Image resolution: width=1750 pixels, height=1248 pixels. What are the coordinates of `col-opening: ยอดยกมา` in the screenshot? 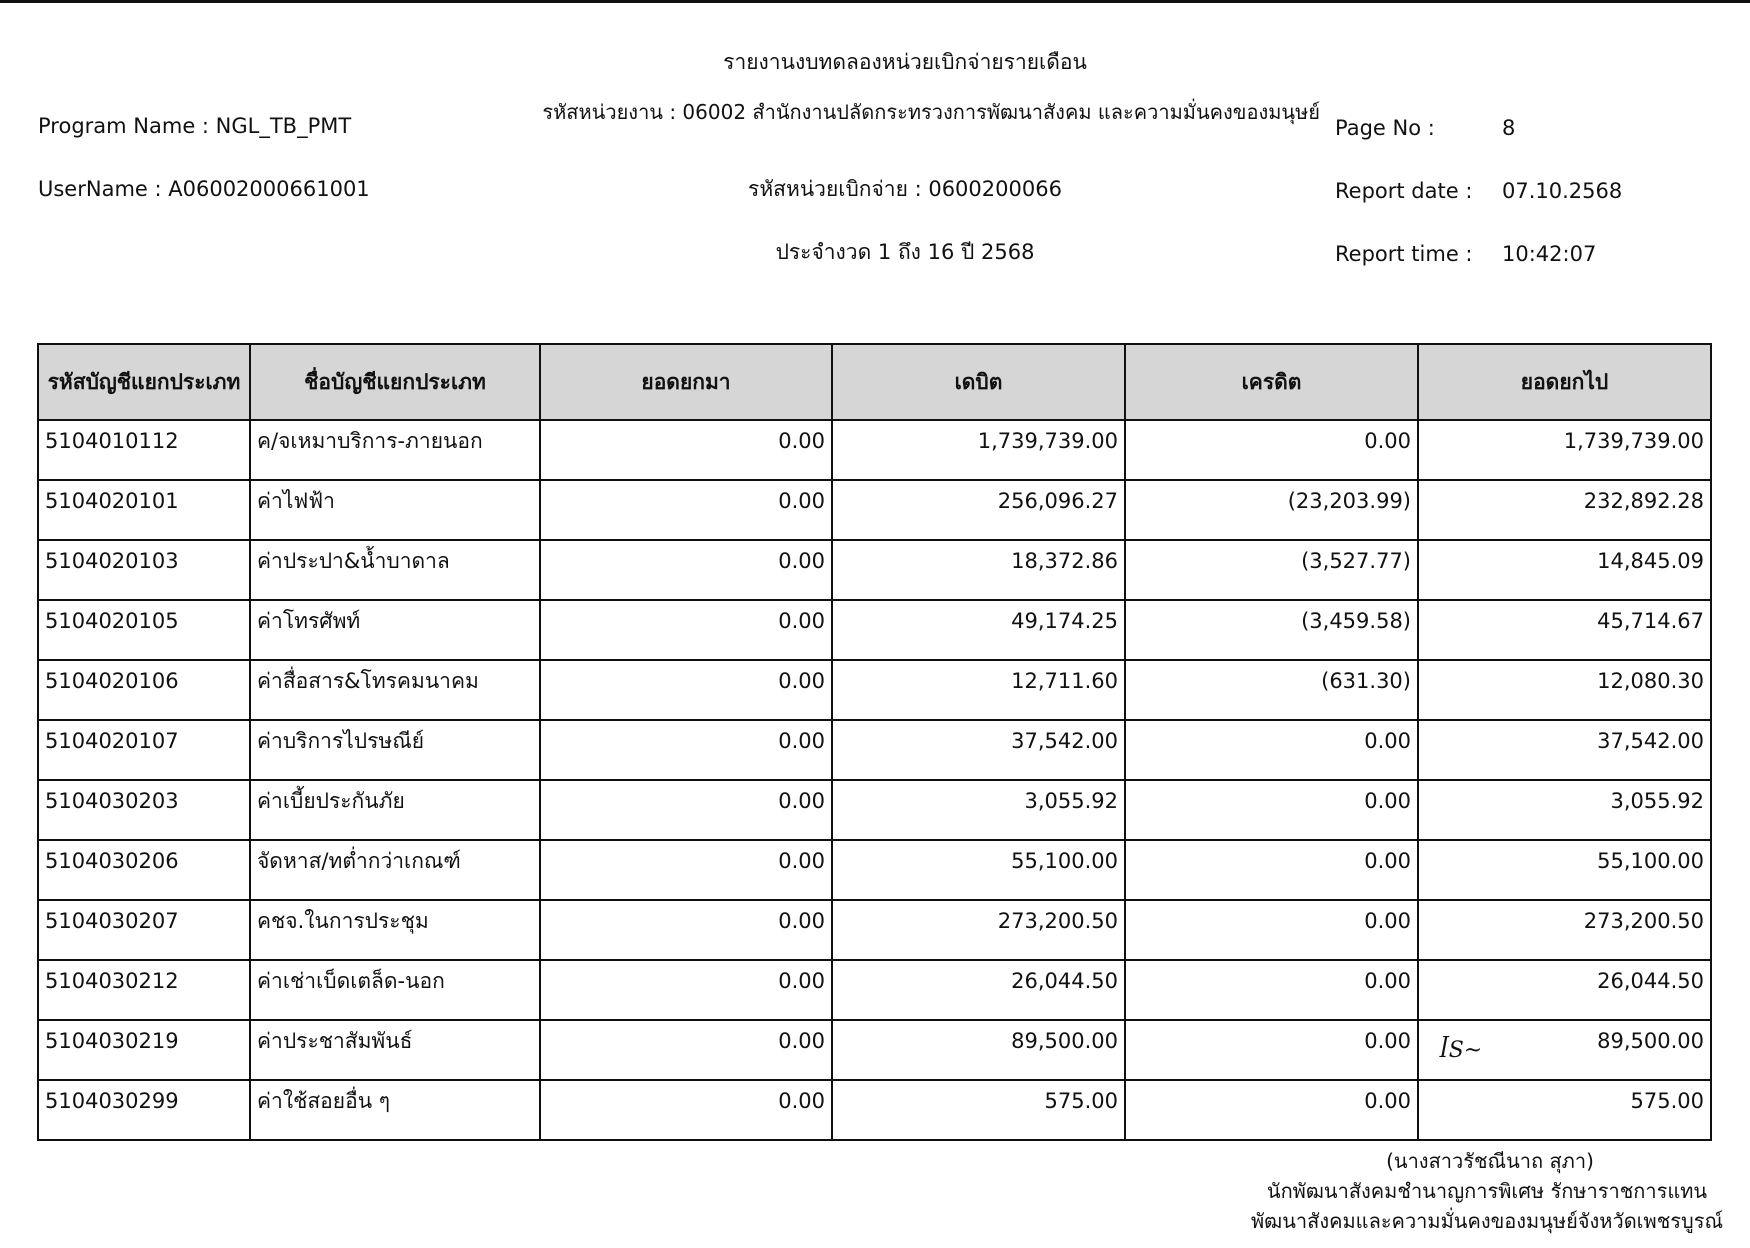 It's located at (686, 382).